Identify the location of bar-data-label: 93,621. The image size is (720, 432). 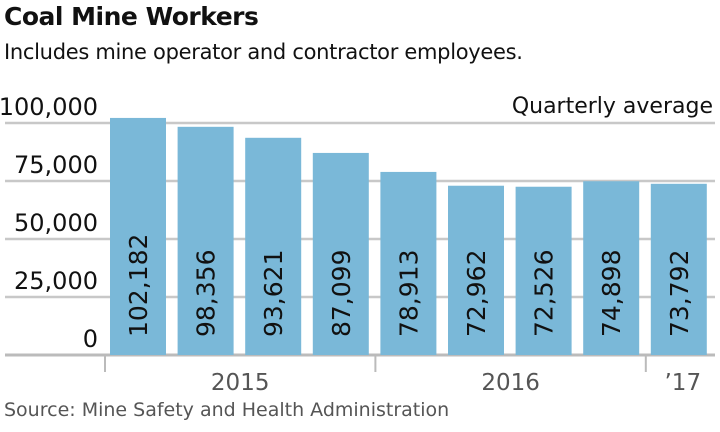
(273, 293).